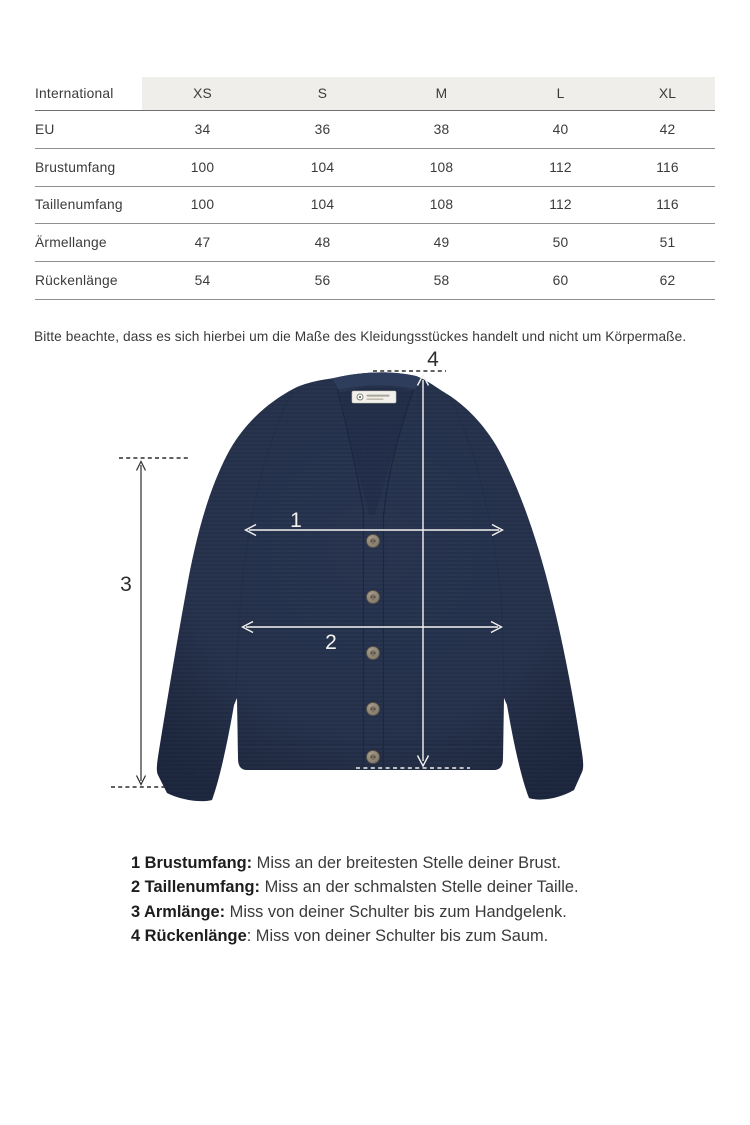 The width and height of the screenshot is (750, 1125). I want to click on back-length-measure-line, so click(413, 569).